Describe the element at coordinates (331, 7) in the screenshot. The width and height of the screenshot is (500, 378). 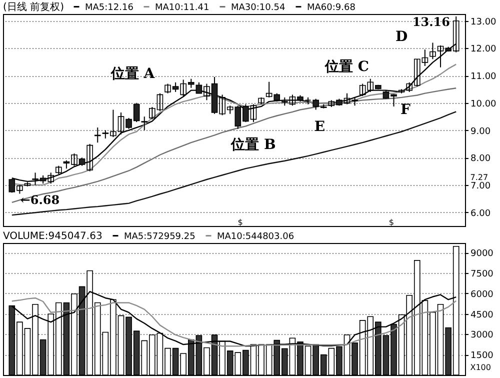
I see `legend-label: MA60:9.68` at that location.